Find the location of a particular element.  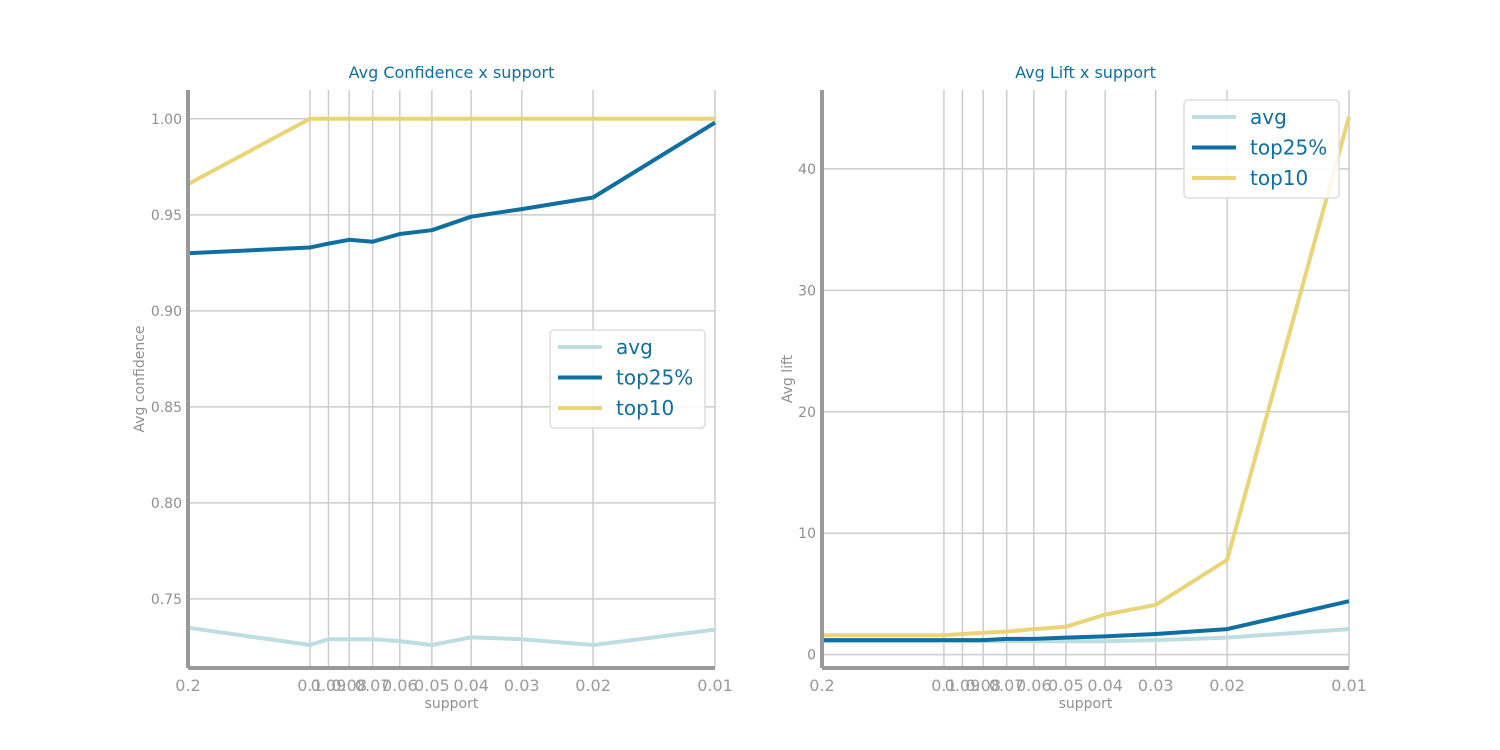

chart-title: Avg Lift x support is located at coordinates (1085, 72).